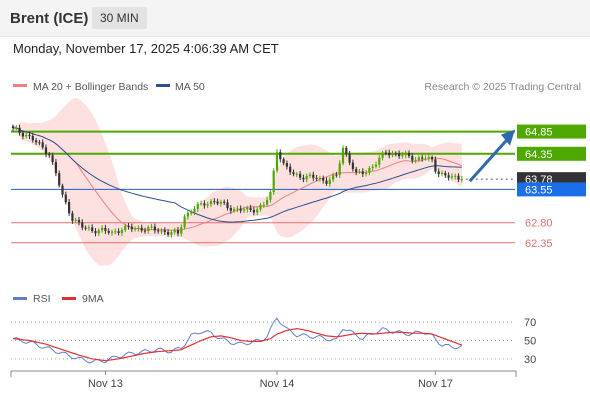 The height and width of the screenshot is (400, 590). What do you see at coordinates (90, 87) in the screenshot?
I see `ma20-legend-label: MA 20 + Bollinger Bands` at bounding box center [90, 87].